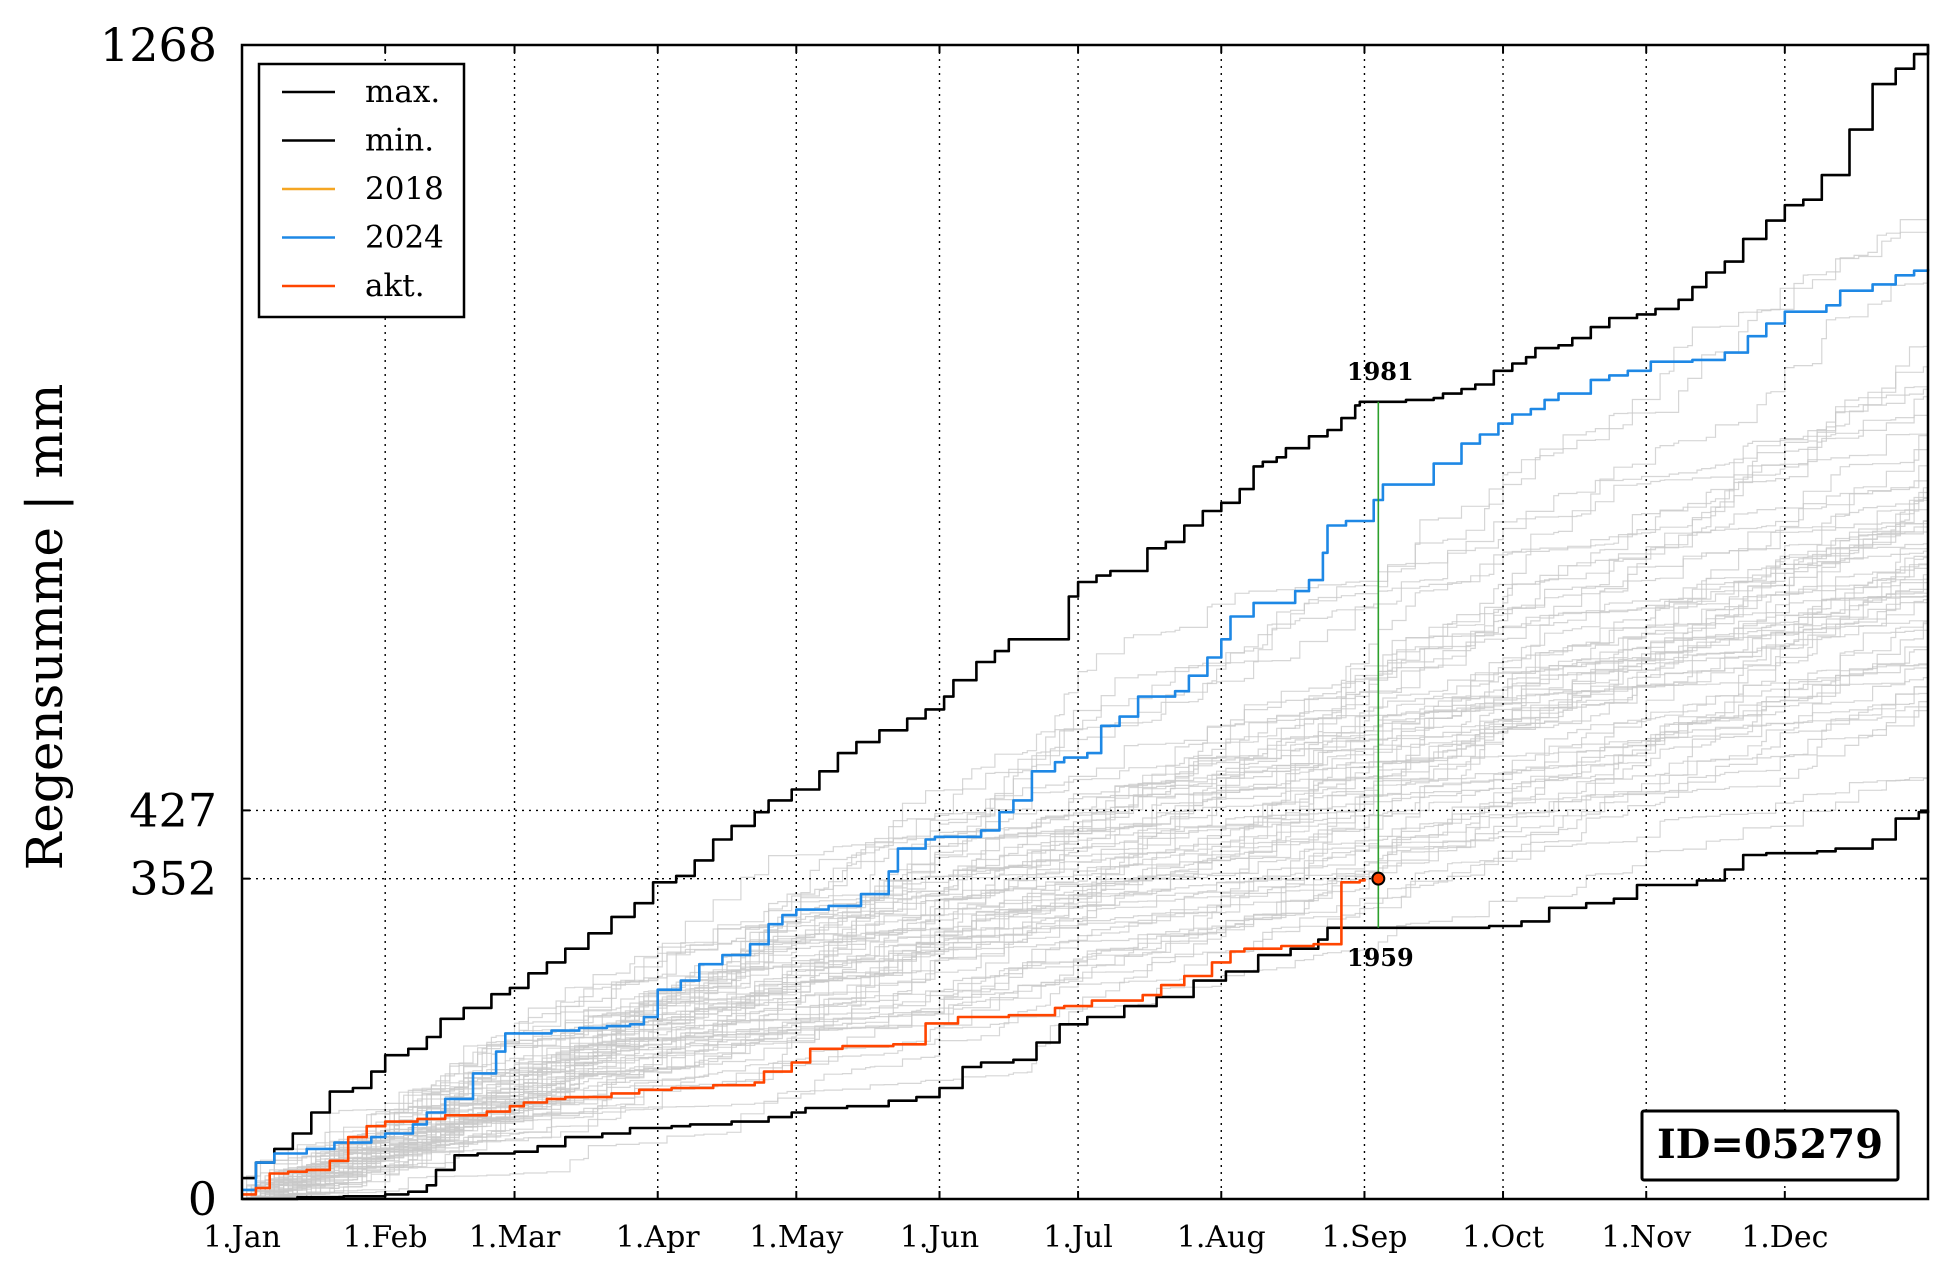 This screenshot has height=1281, width=1942. Describe the element at coordinates (939, 1237) in the screenshot. I see `x-tick-label: 1.Jun` at that location.